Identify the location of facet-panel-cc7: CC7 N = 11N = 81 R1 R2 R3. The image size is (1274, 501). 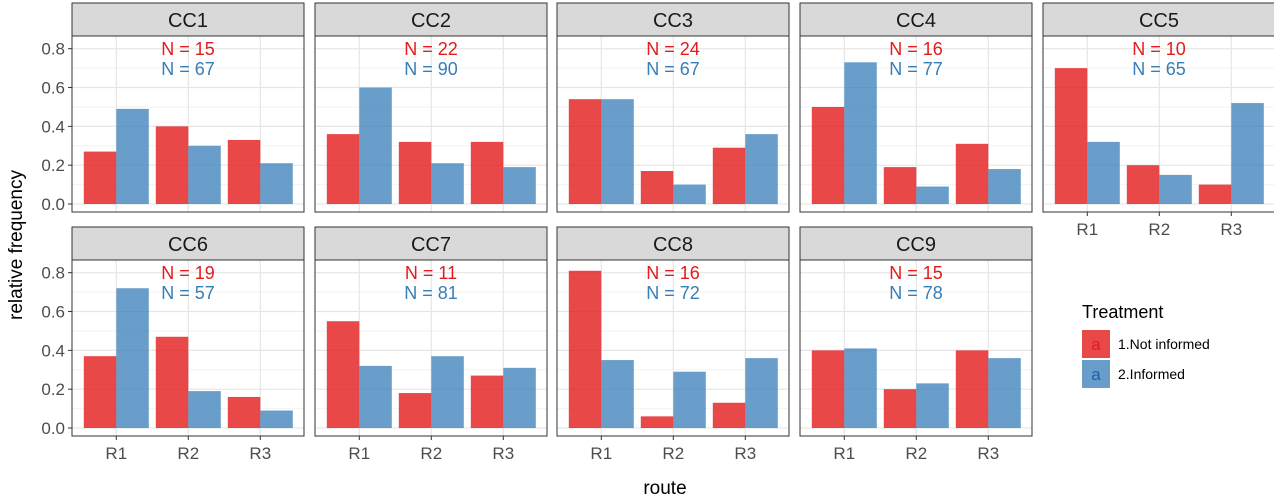
(431, 344).